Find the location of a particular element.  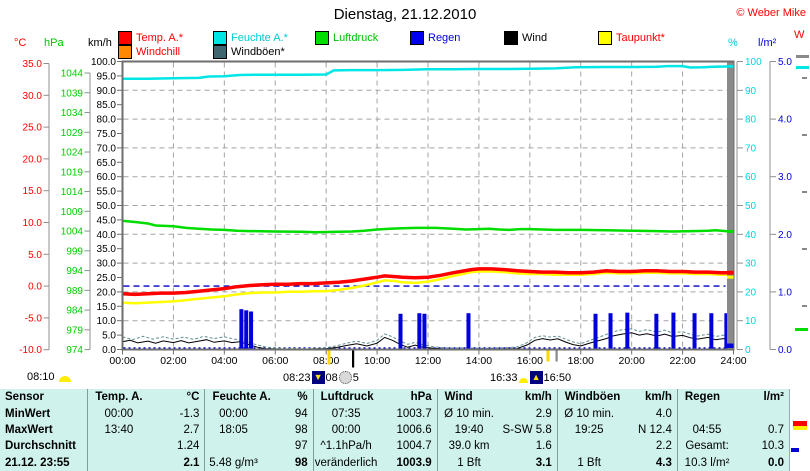

table-column-header: Feuchte A.% is located at coordinates (258, 397).